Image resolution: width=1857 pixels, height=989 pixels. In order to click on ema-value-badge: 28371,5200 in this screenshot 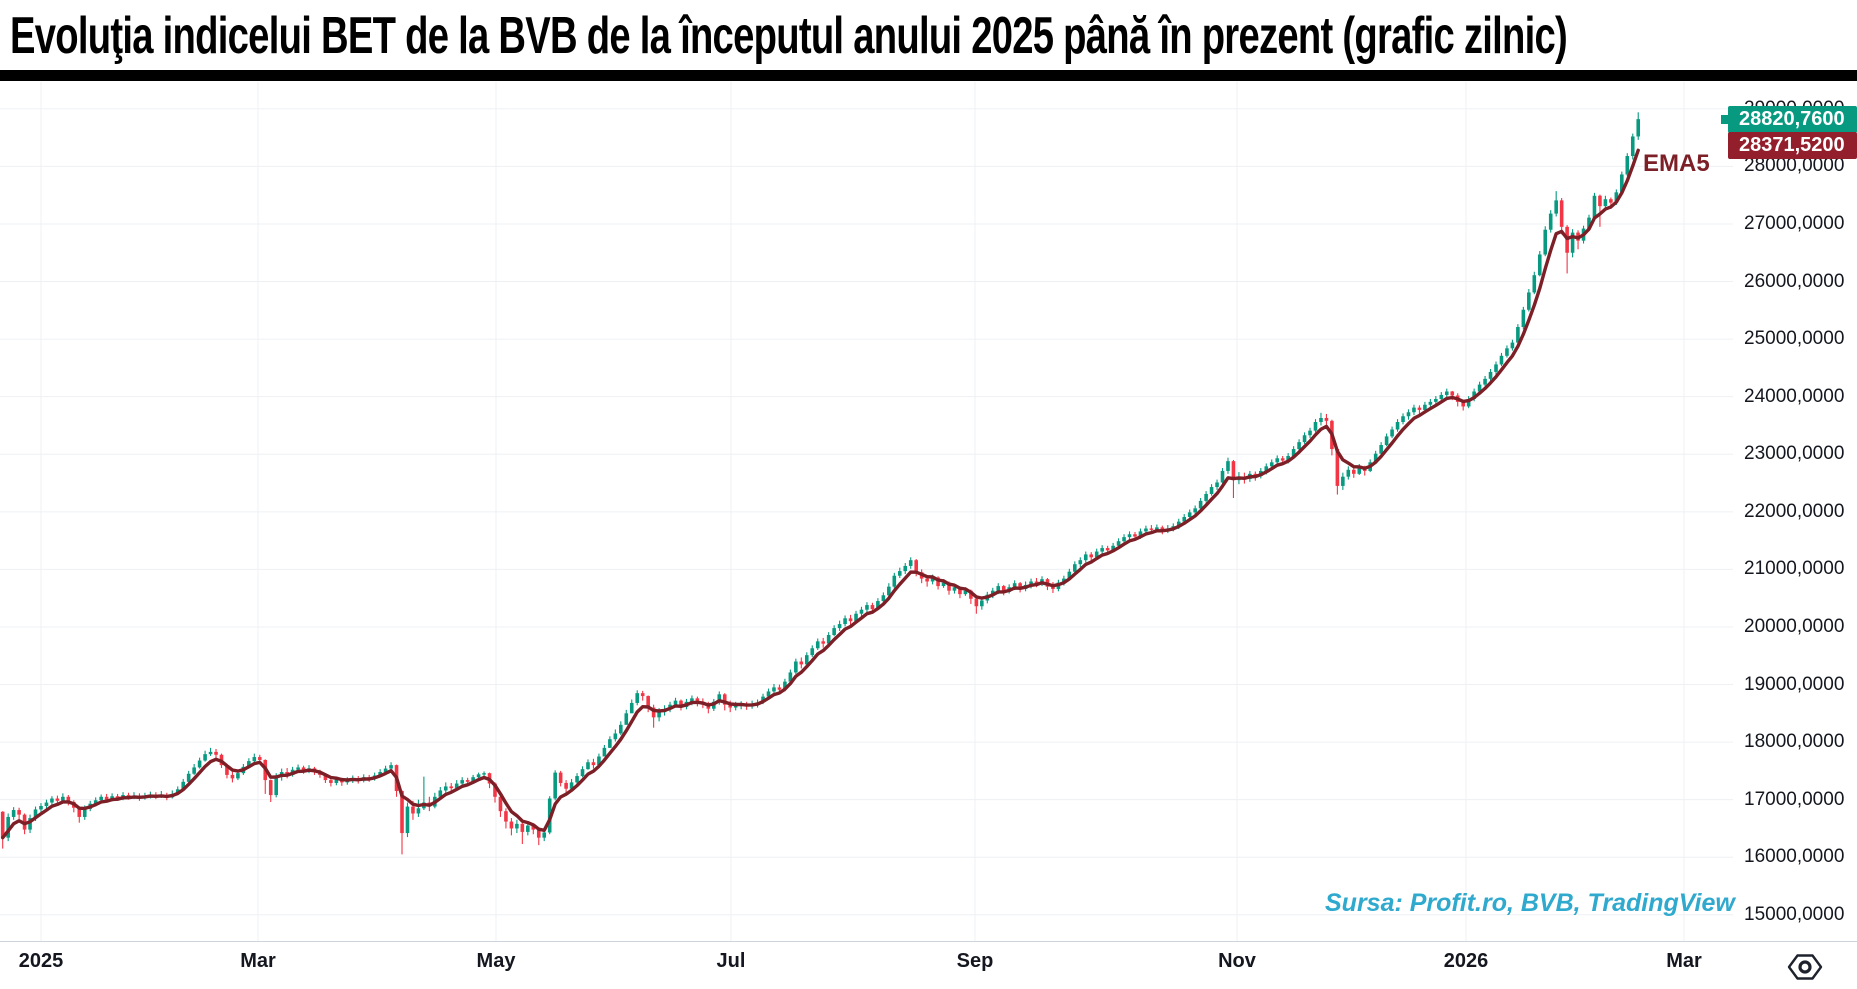, I will do `click(1792, 145)`.